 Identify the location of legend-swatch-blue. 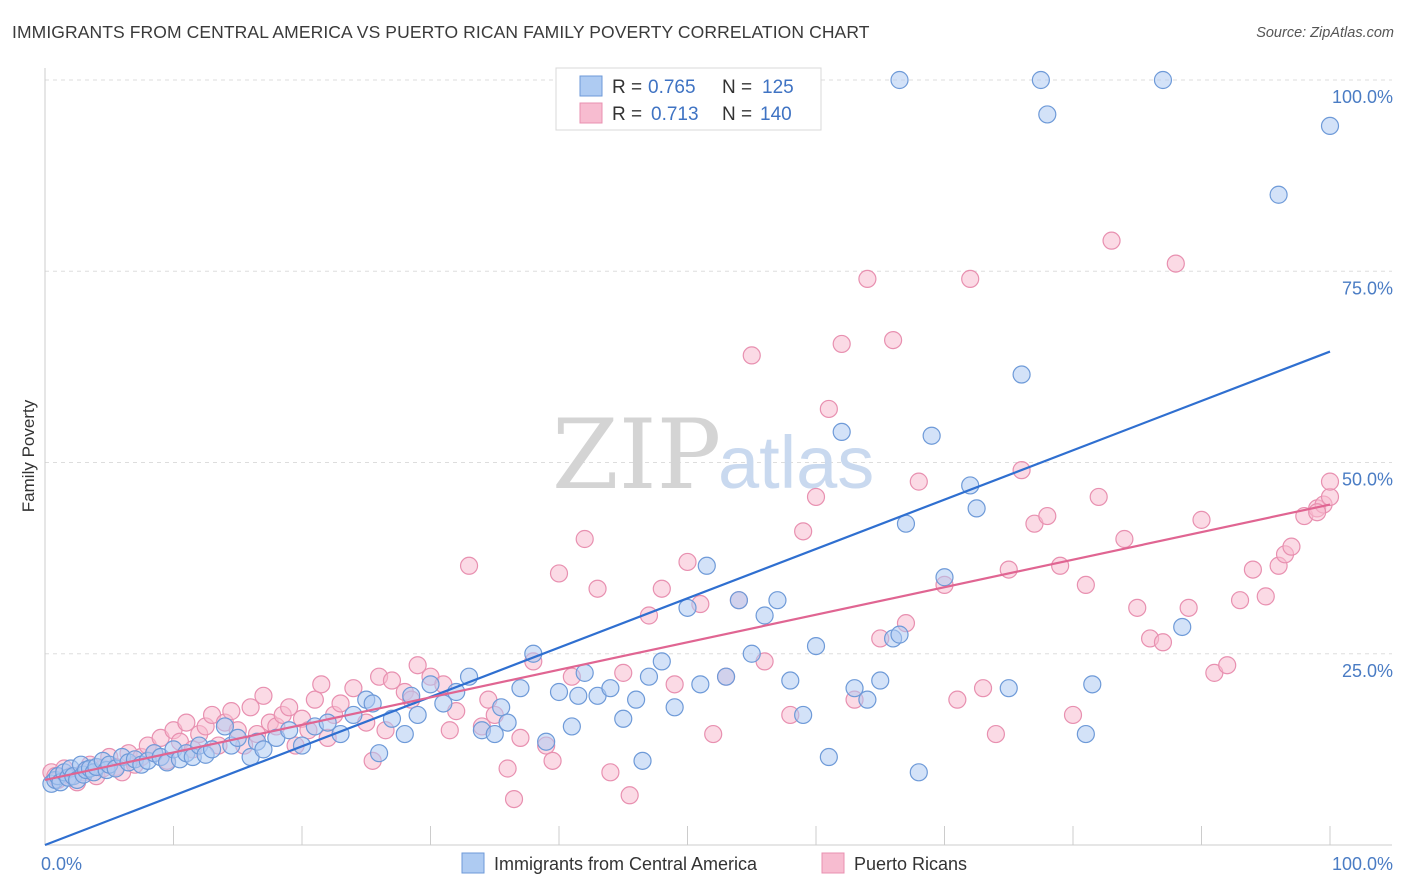
(591, 86).